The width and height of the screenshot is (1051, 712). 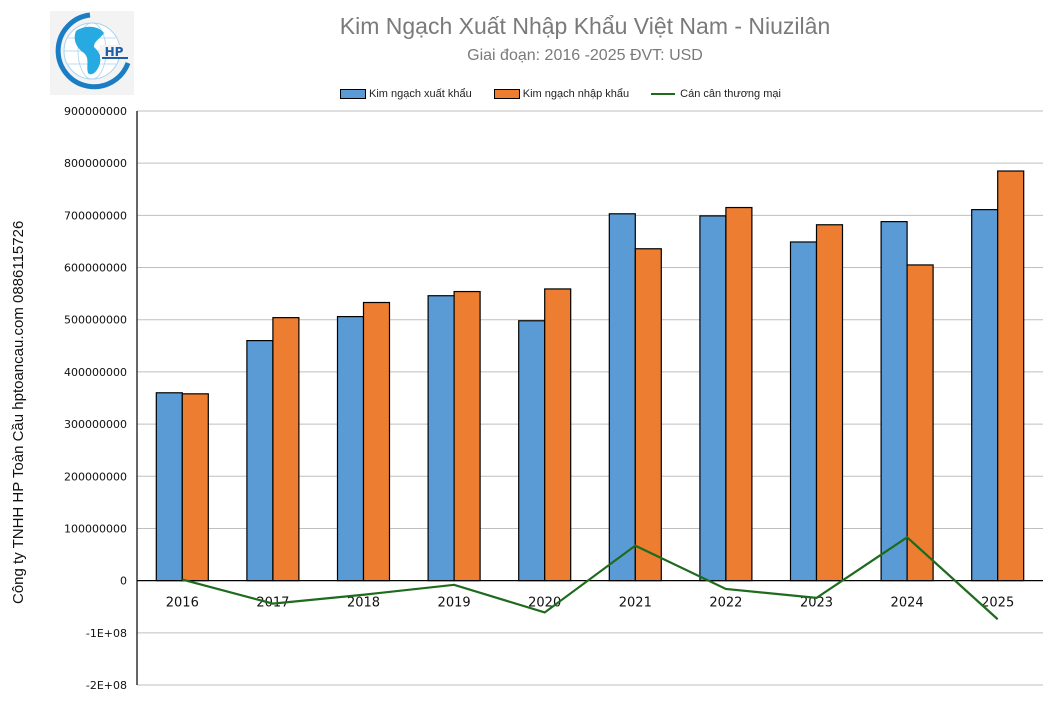 What do you see at coordinates (95, 424) in the screenshot?
I see `y-tick-label: 300000000` at bounding box center [95, 424].